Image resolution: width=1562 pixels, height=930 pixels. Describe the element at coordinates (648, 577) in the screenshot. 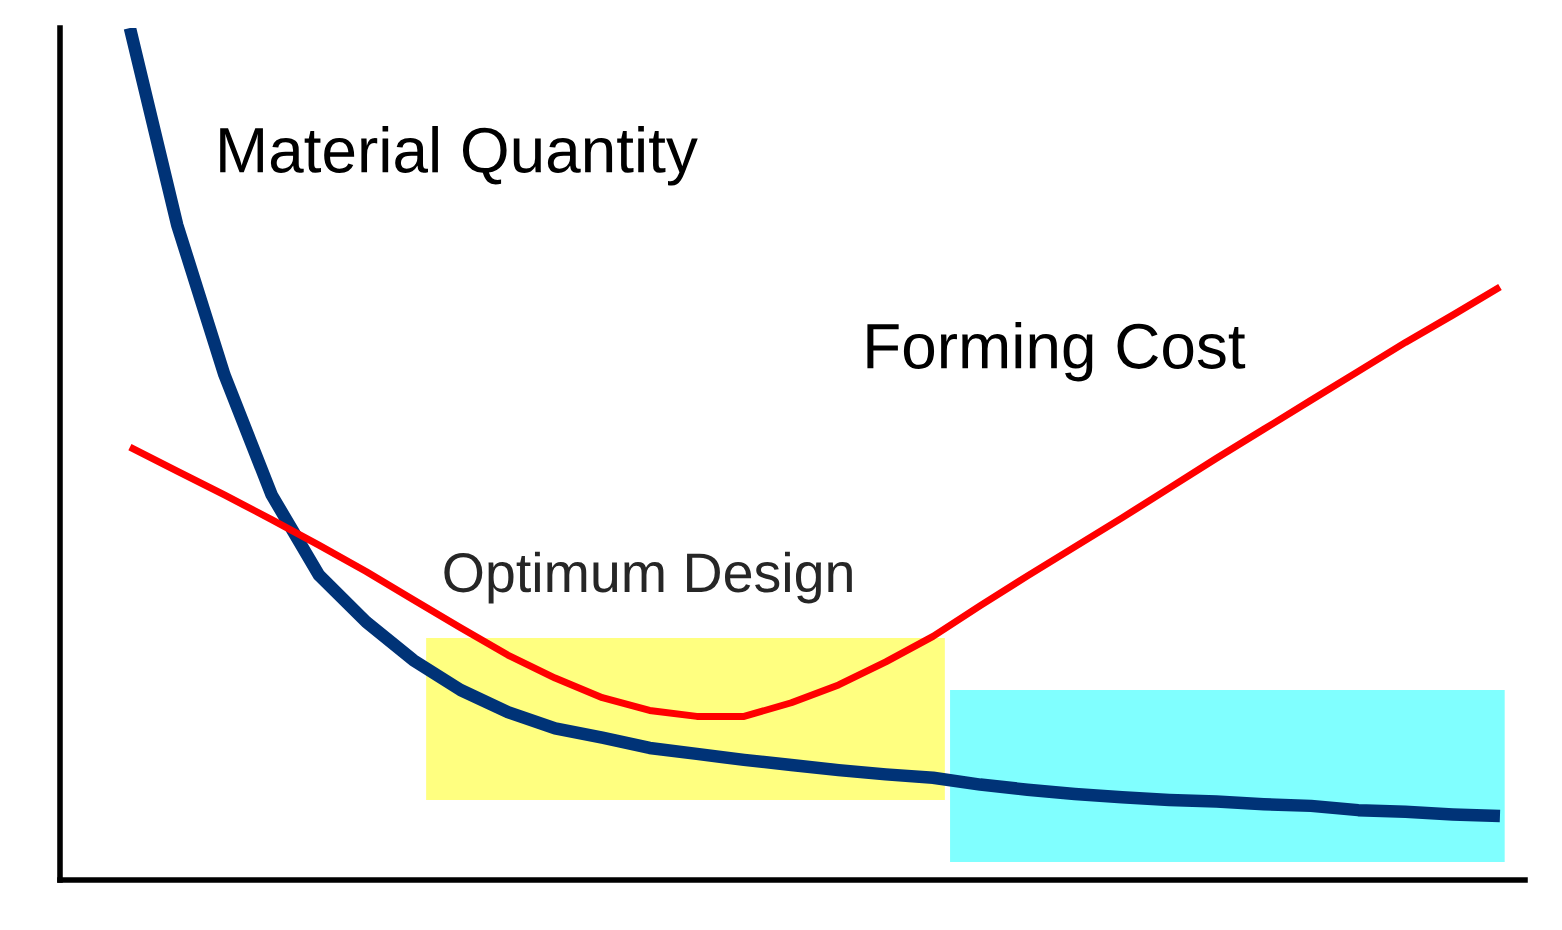

I see `annotation: Optimum Design` at that location.